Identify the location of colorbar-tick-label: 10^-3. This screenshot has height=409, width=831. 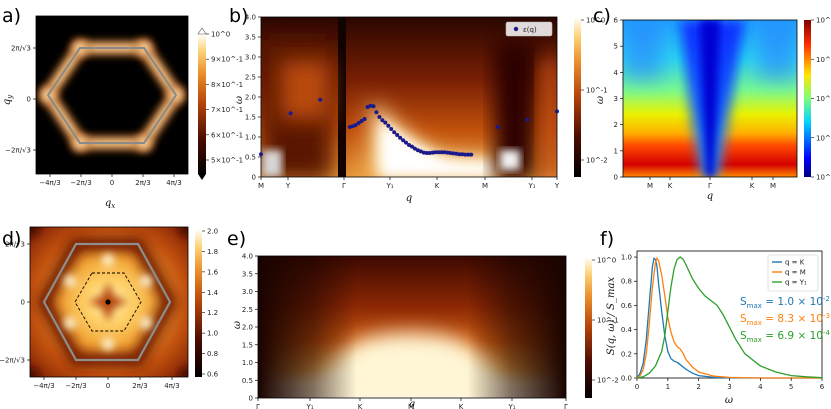
(823, 138).